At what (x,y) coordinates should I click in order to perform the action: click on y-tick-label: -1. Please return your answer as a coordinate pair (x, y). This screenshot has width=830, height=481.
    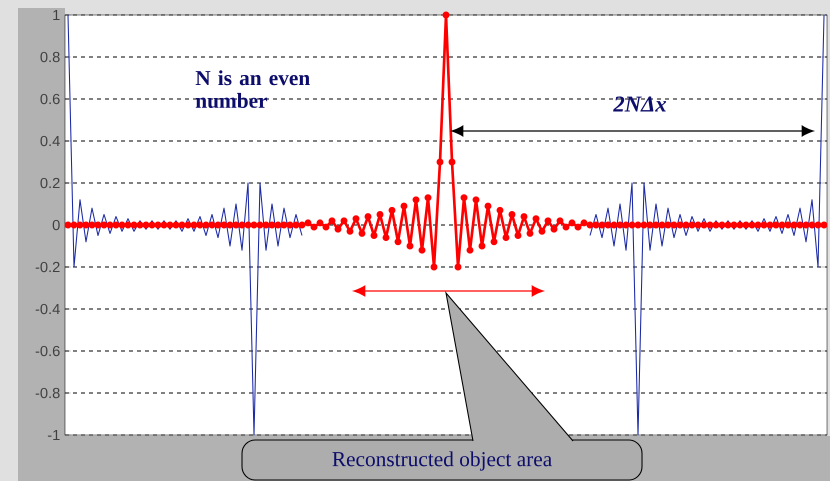
    Looking at the image, I should click on (54, 435).